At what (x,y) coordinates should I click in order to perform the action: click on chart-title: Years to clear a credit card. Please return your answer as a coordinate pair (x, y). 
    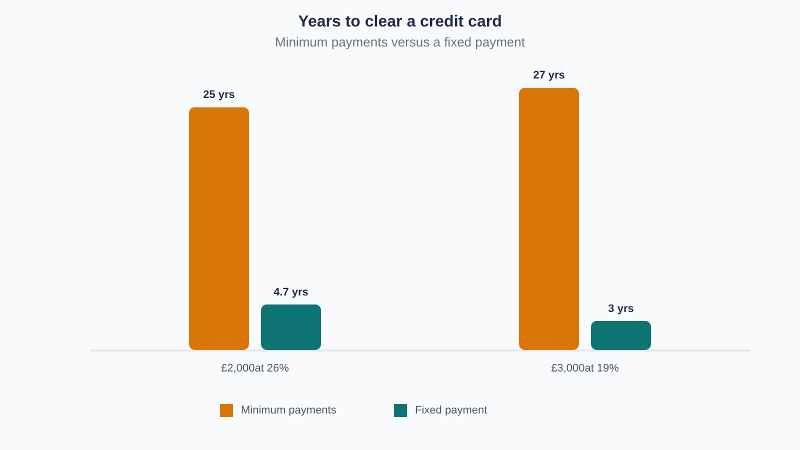
    Looking at the image, I should click on (400, 22).